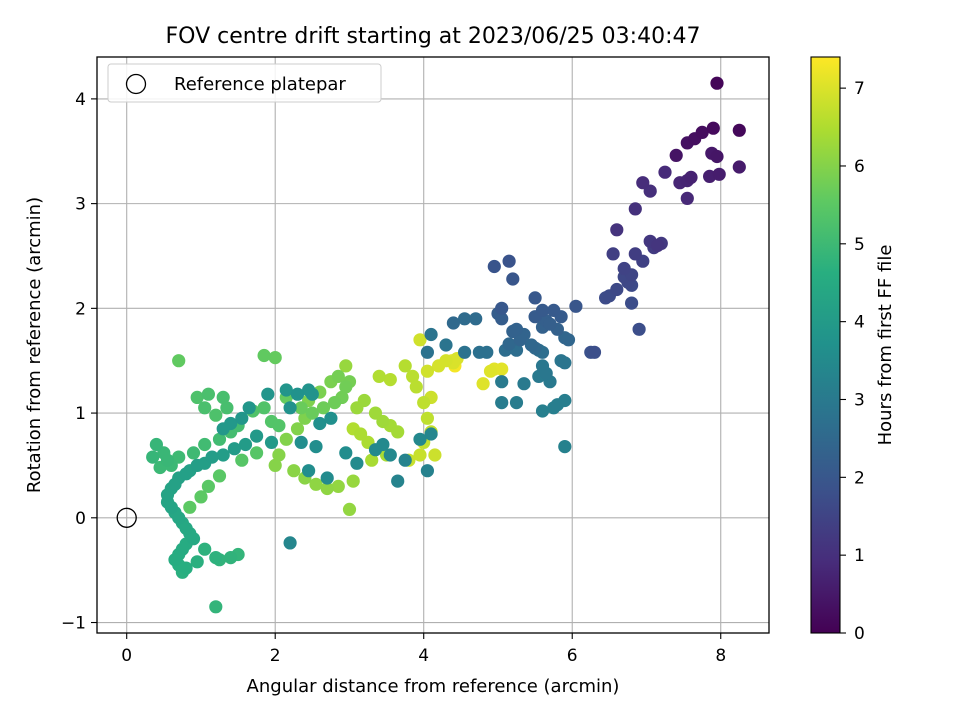 This screenshot has width=960, height=720. What do you see at coordinates (852, 361) in the screenshot?
I see `colorbar-ticks: 0 1 2 3 4 5 6 7` at bounding box center [852, 361].